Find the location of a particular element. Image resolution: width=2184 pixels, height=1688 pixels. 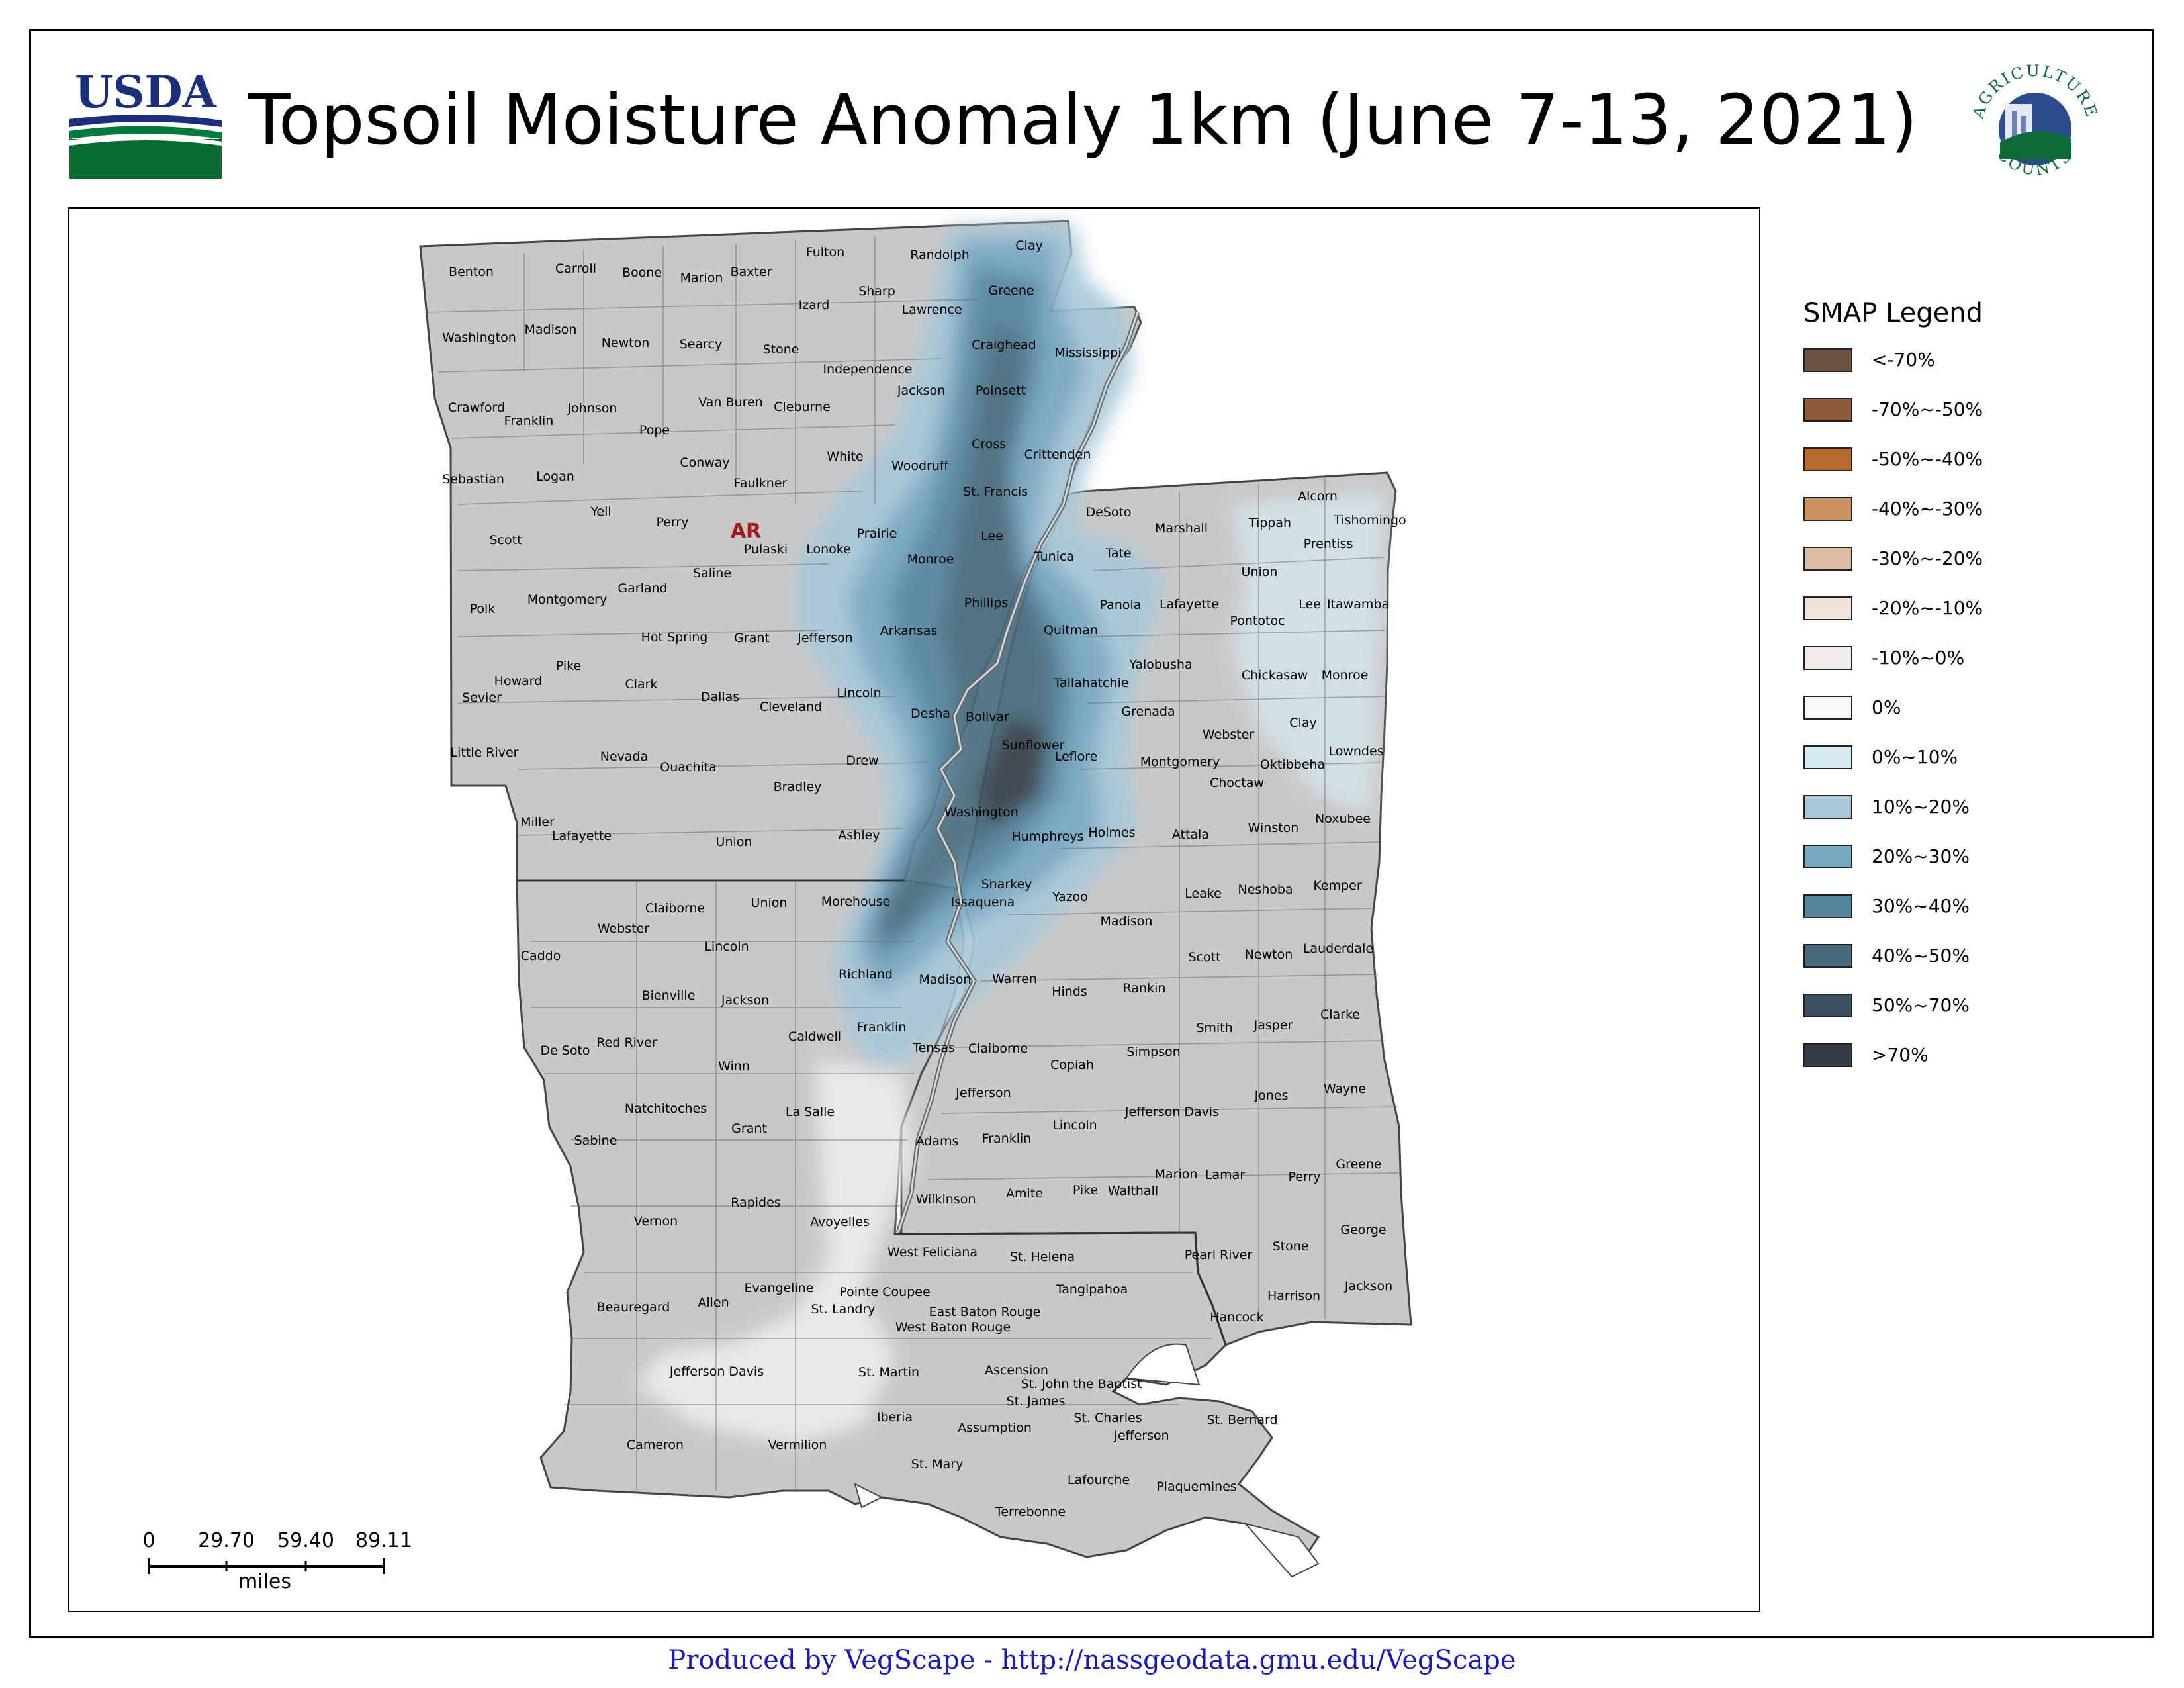

county-label: Woodruff is located at coordinates (920, 466).